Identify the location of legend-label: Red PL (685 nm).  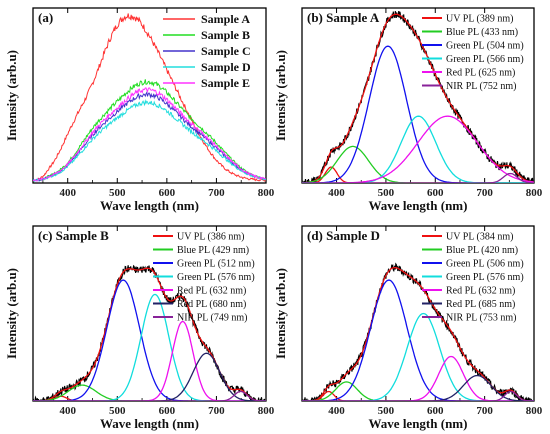
(480, 304).